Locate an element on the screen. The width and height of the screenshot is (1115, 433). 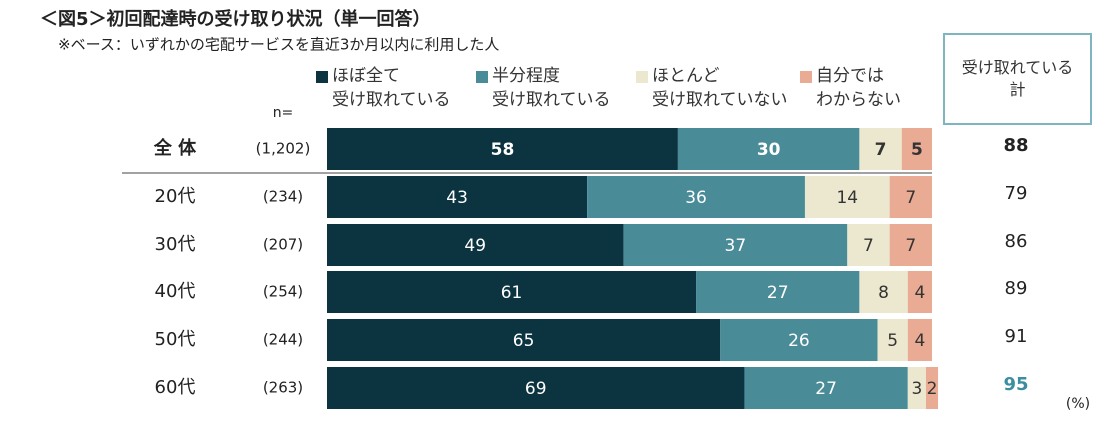
category-label: 20代 is located at coordinates (175, 196).